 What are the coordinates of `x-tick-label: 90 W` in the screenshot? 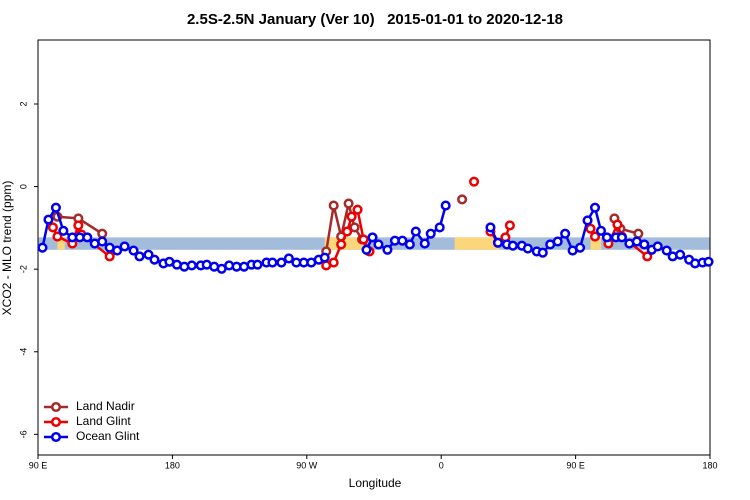 It's located at (307, 465).